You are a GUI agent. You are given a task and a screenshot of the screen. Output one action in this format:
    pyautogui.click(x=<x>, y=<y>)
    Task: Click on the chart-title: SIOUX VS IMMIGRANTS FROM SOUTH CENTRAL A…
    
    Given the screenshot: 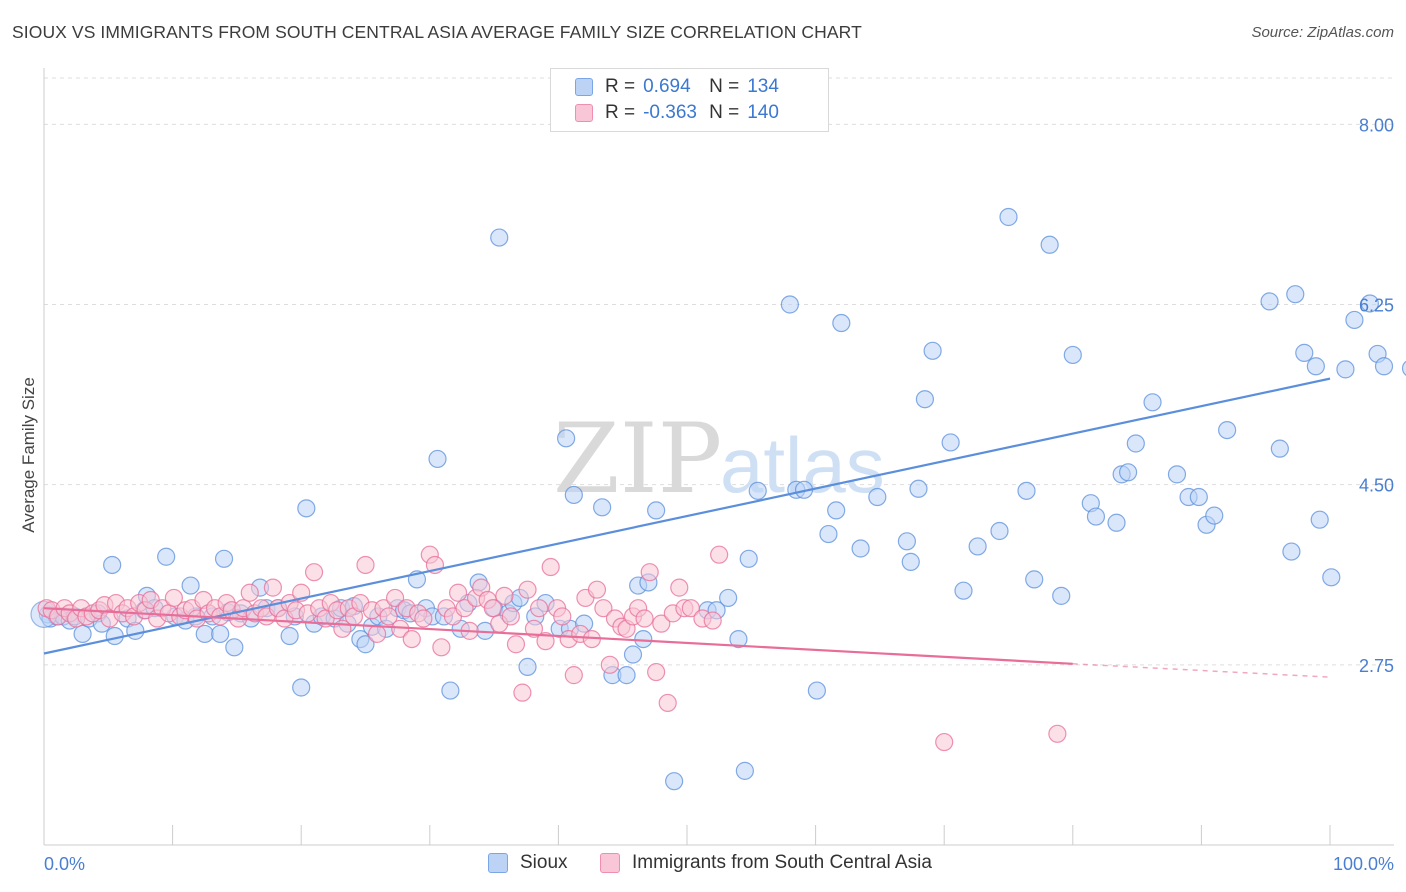 What is the action you would take?
    pyautogui.click(x=437, y=32)
    